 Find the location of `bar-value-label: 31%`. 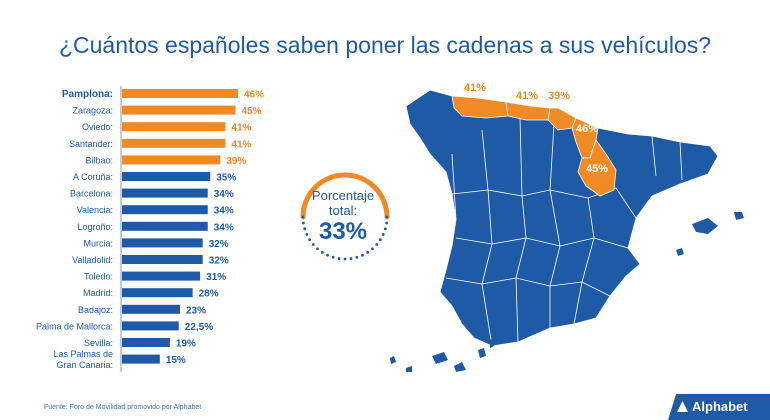

bar-value-label: 31% is located at coordinates (216, 277).